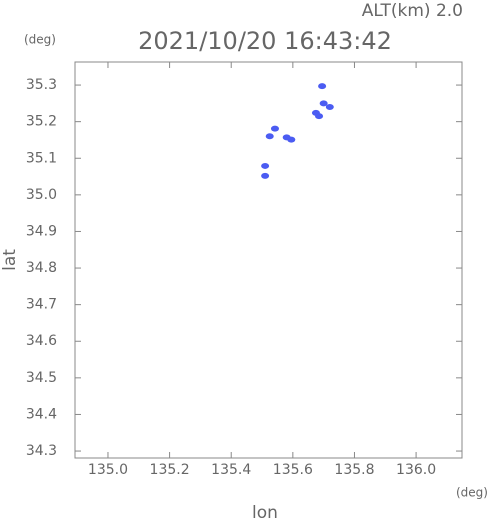  What do you see at coordinates (41, 158) in the screenshot?
I see `y-tick-label: 35.1` at bounding box center [41, 158].